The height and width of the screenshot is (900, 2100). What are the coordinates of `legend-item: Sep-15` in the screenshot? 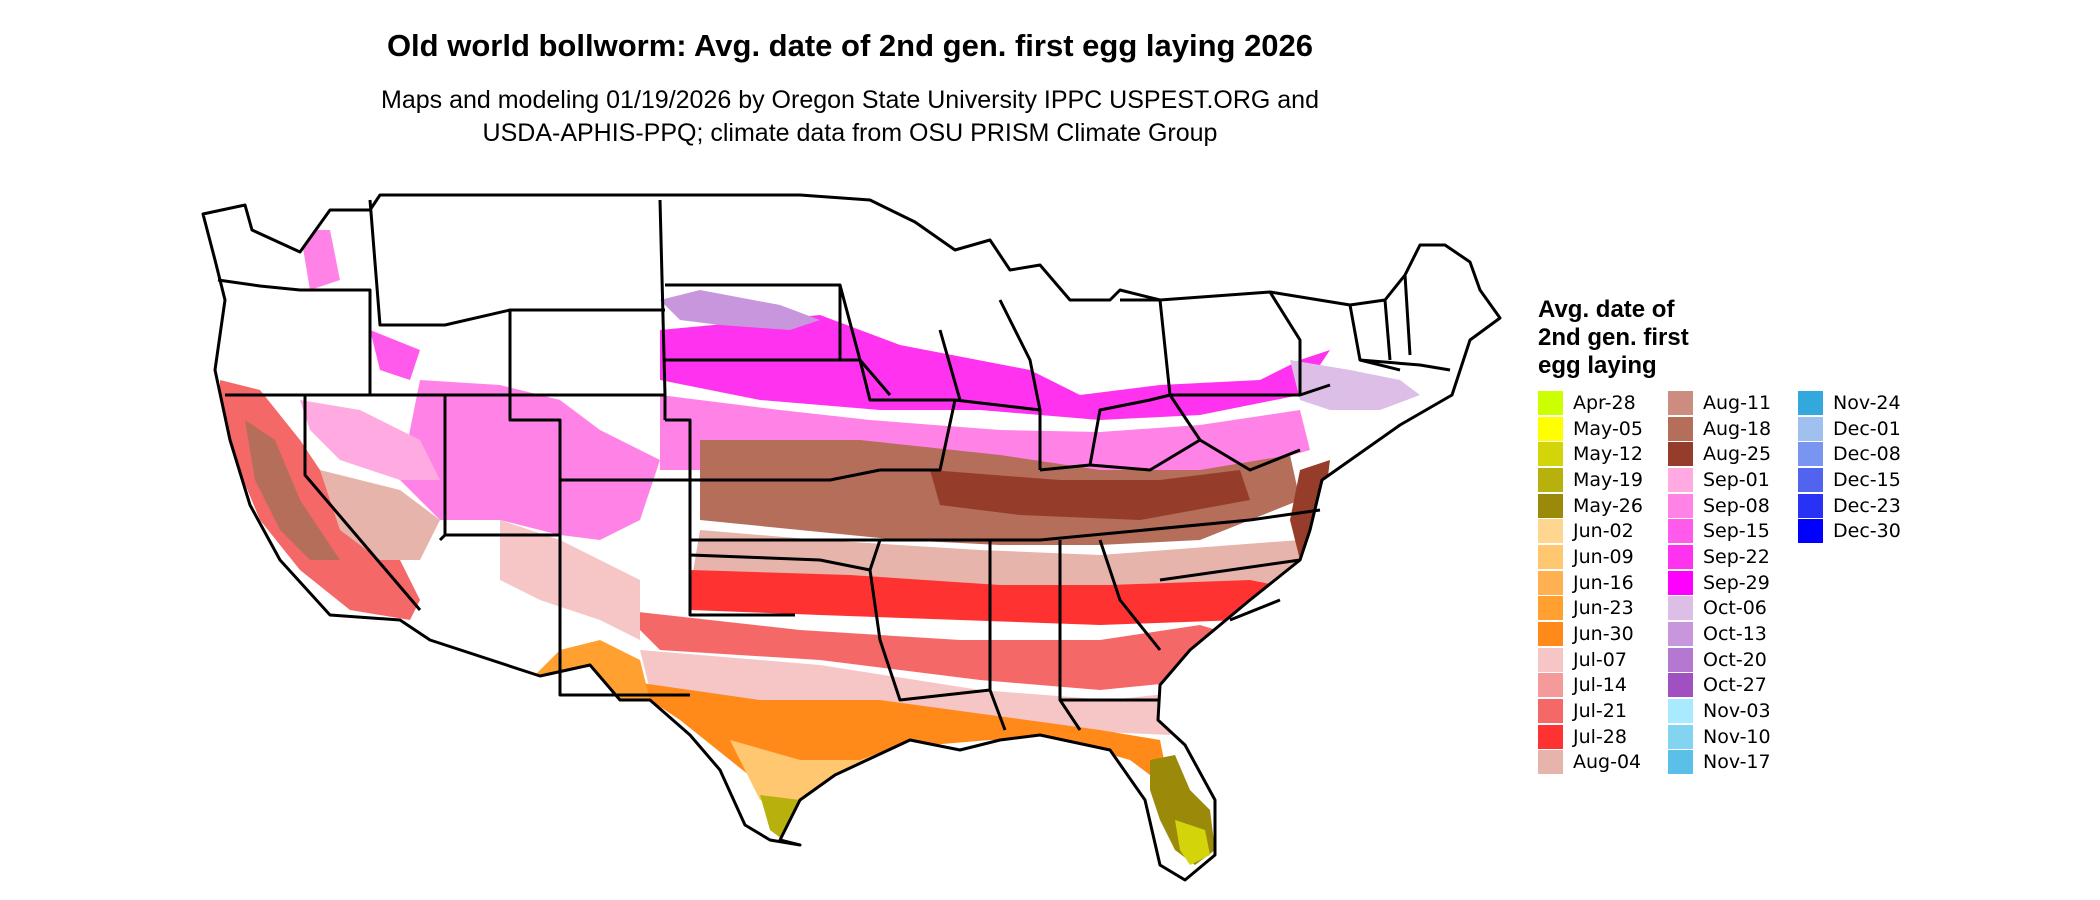 It's located at (1733, 531).